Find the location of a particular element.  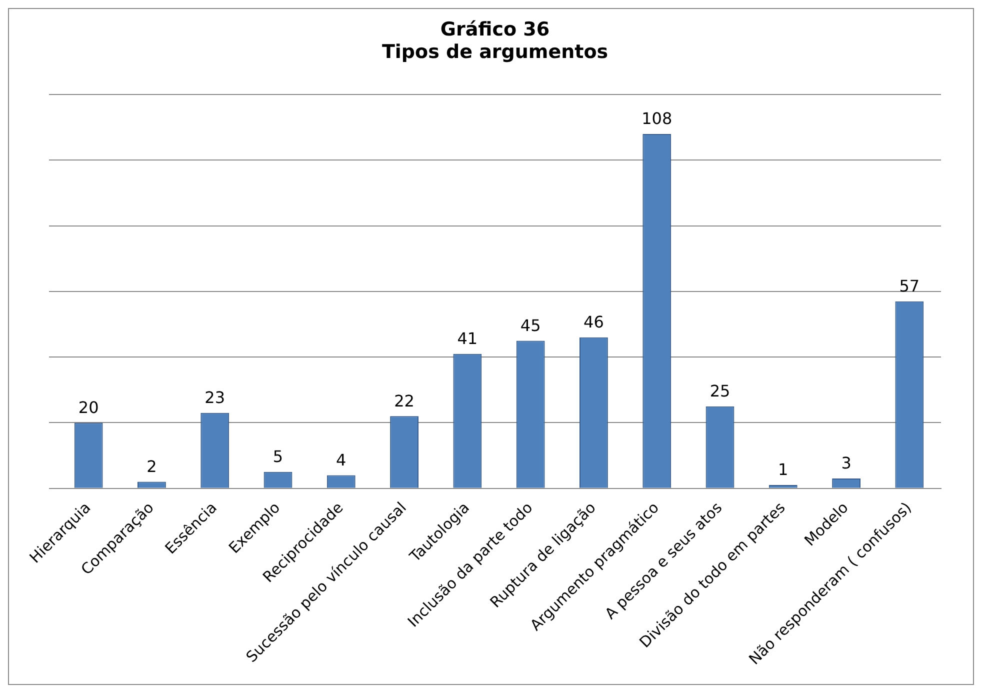

data-label: 23 is located at coordinates (215, 398).